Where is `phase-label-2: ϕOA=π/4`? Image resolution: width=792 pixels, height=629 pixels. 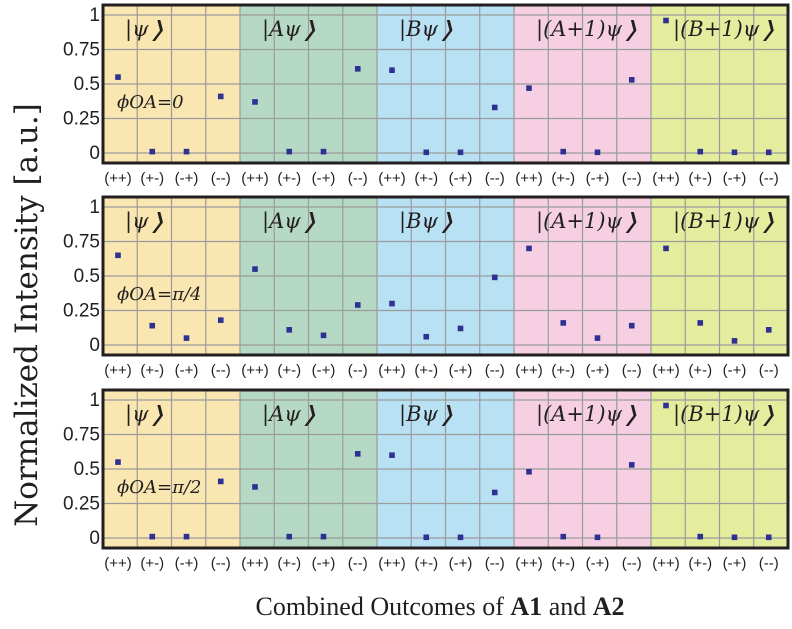 phase-label-2: ϕOA=π/4 is located at coordinates (159, 294).